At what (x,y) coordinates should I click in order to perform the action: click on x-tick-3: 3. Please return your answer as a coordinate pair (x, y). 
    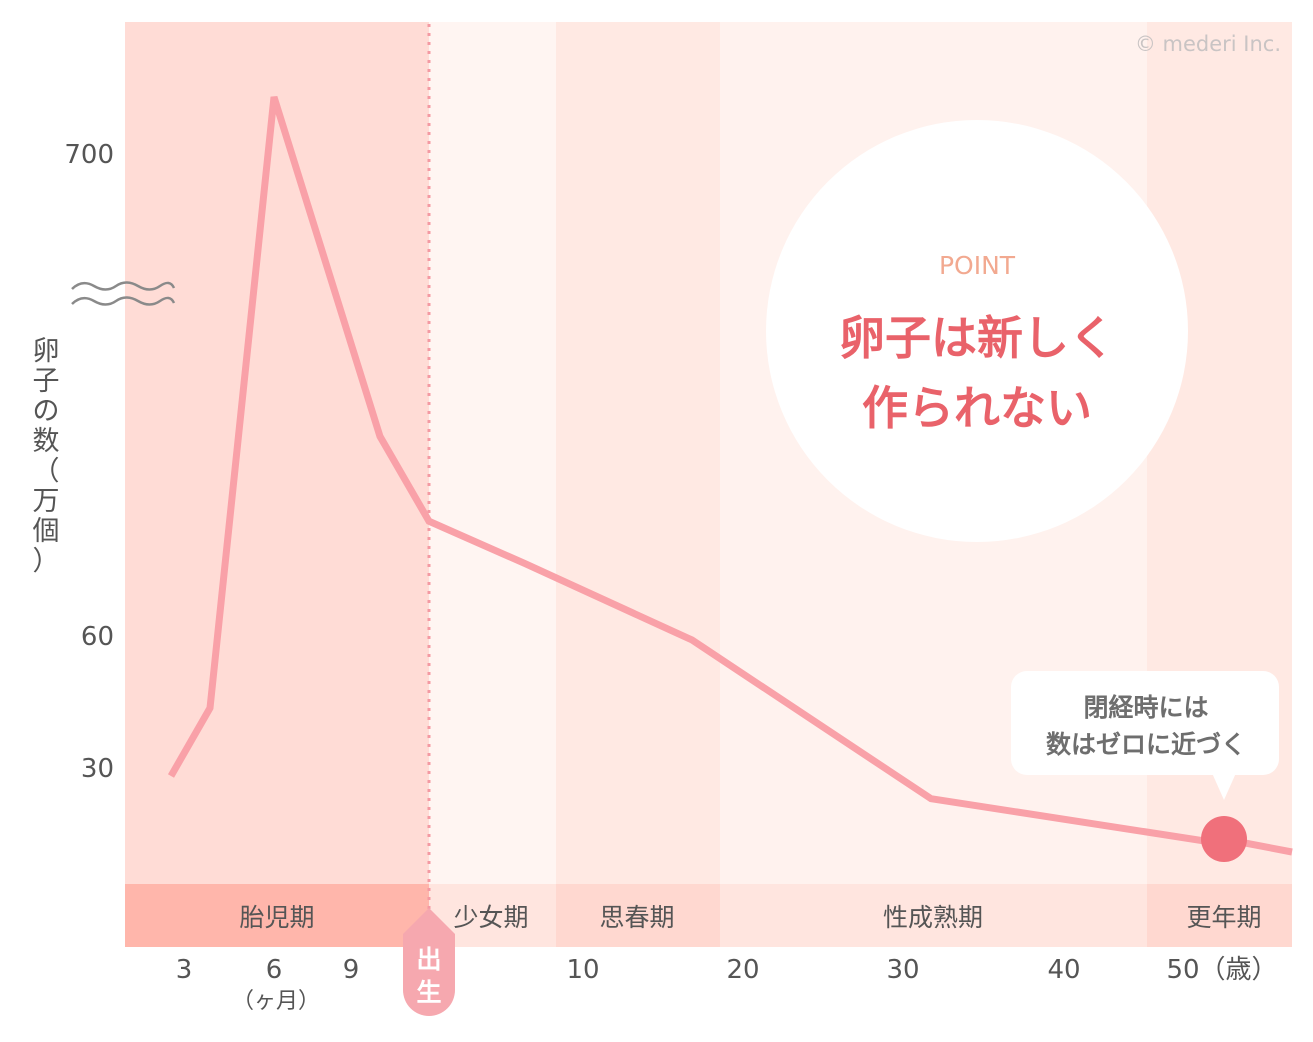
    Looking at the image, I should click on (184, 970).